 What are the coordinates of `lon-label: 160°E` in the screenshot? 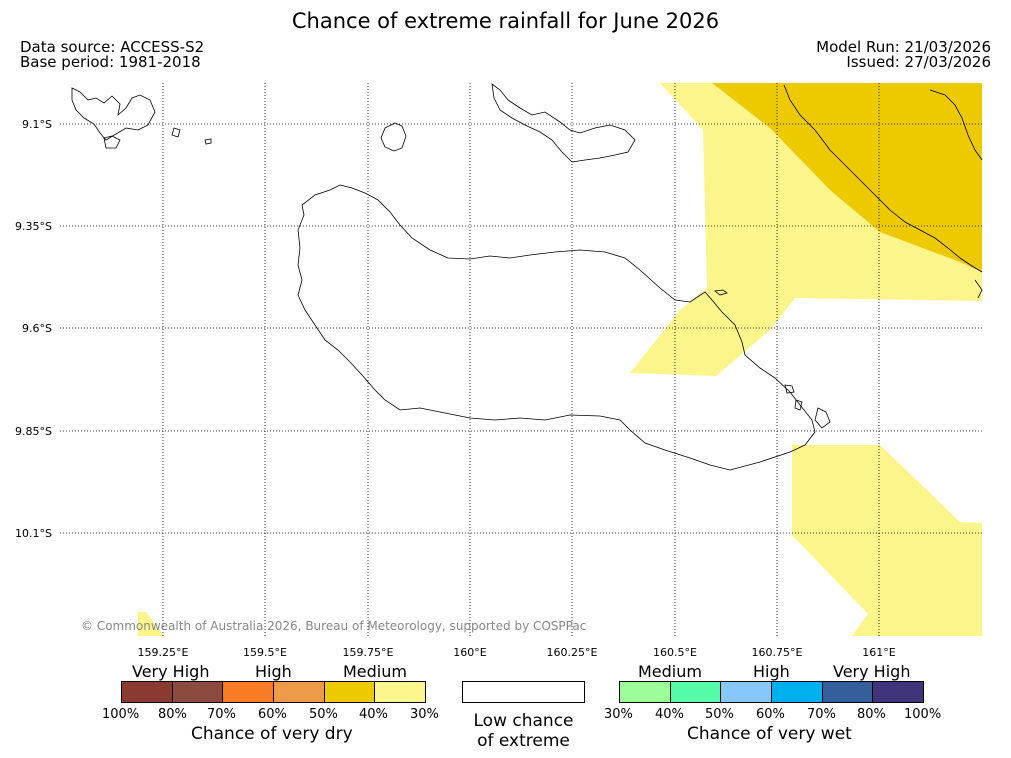 It's located at (469, 652).